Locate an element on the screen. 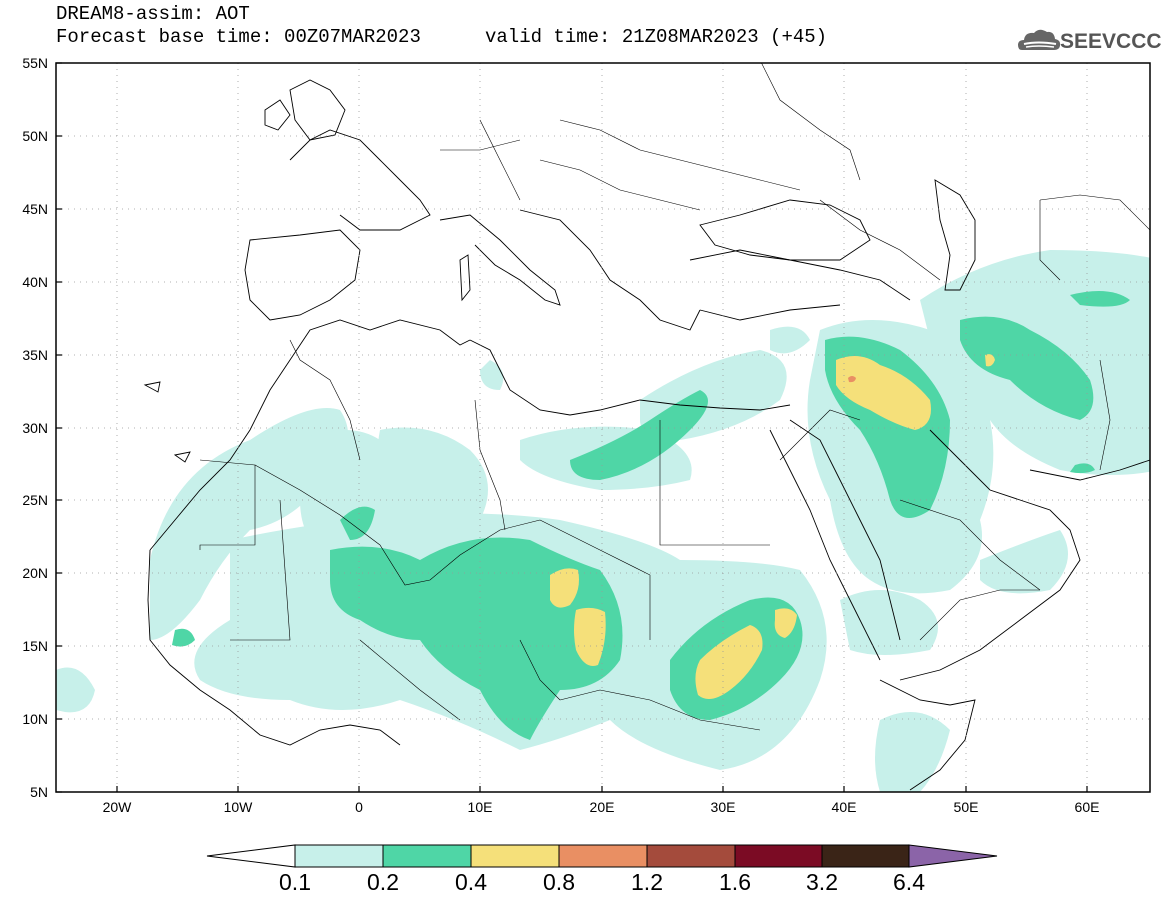  x-tick-40e: 40E is located at coordinates (844, 807).